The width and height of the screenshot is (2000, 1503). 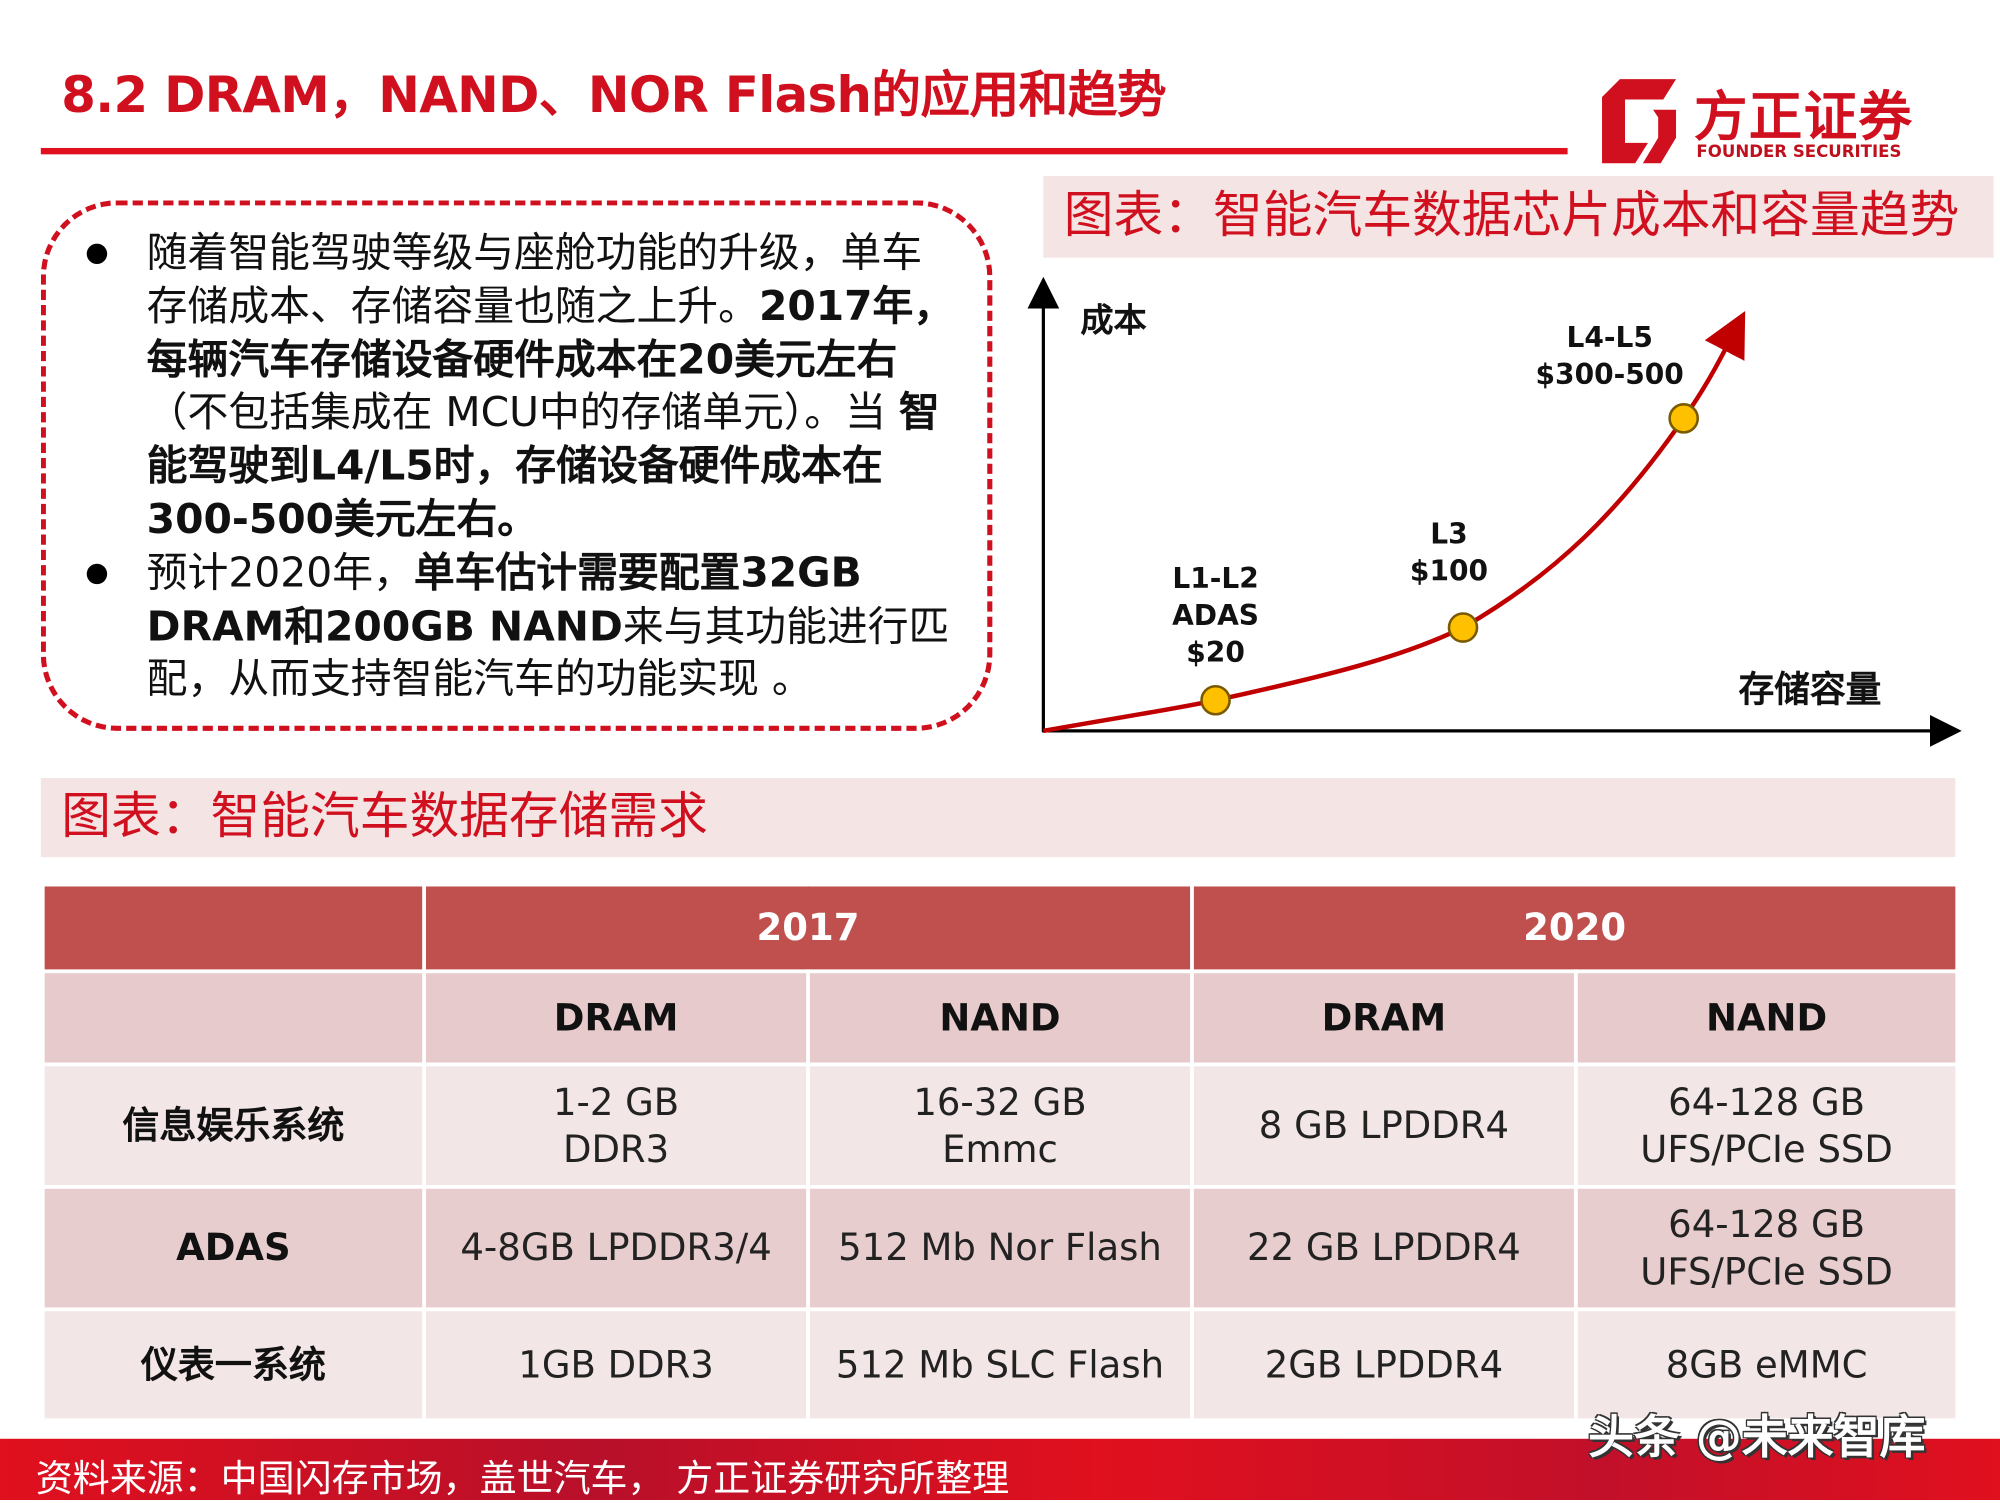 I want to click on table-cell: 1-2 GB DDR3, so click(x=616, y=1125).